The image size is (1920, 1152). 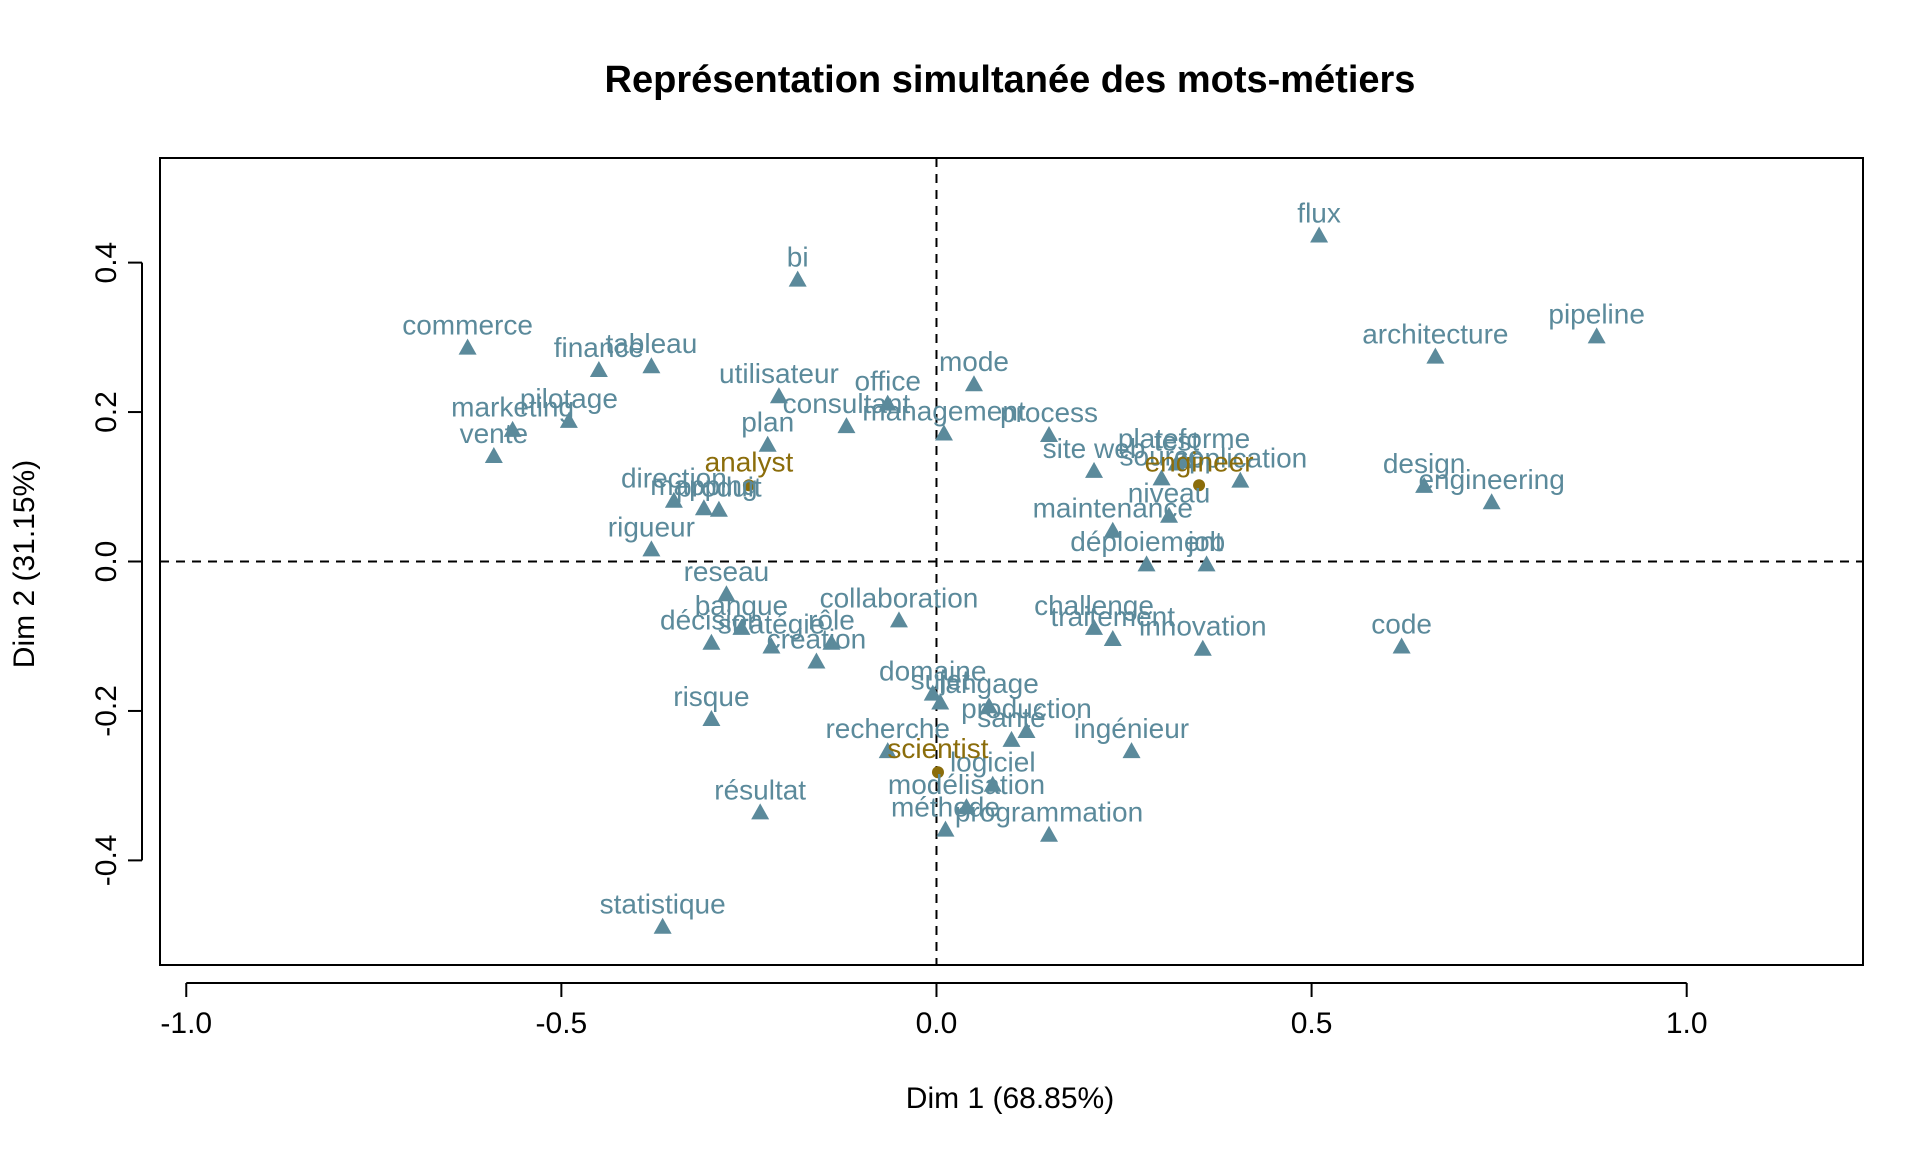 What do you see at coordinates (727, 571) in the screenshot?
I see `point-label: reseau` at bounding box center [727, 571].